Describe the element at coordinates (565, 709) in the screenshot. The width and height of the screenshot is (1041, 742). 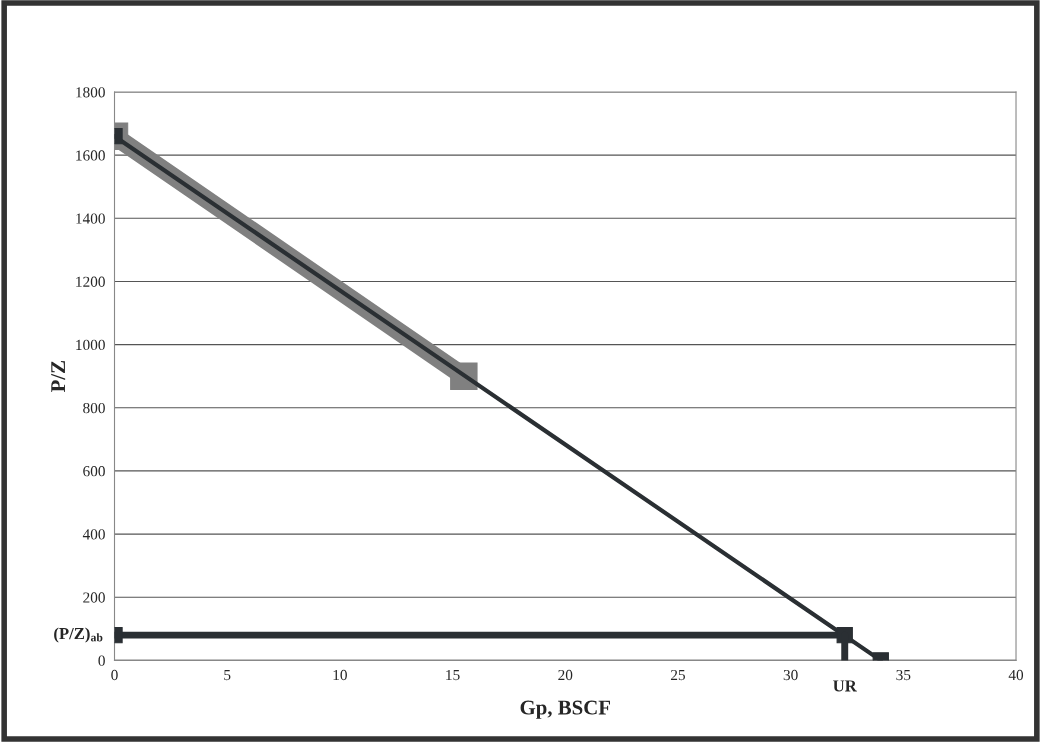
I see `x-axis-title: Gp, BSCF` at that location.